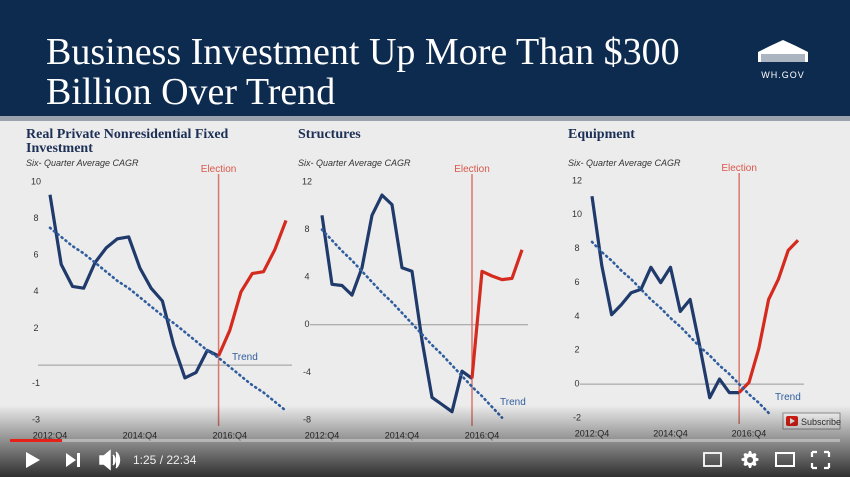  I want to click on logo-text: WH.GOV, so click(783, 75).